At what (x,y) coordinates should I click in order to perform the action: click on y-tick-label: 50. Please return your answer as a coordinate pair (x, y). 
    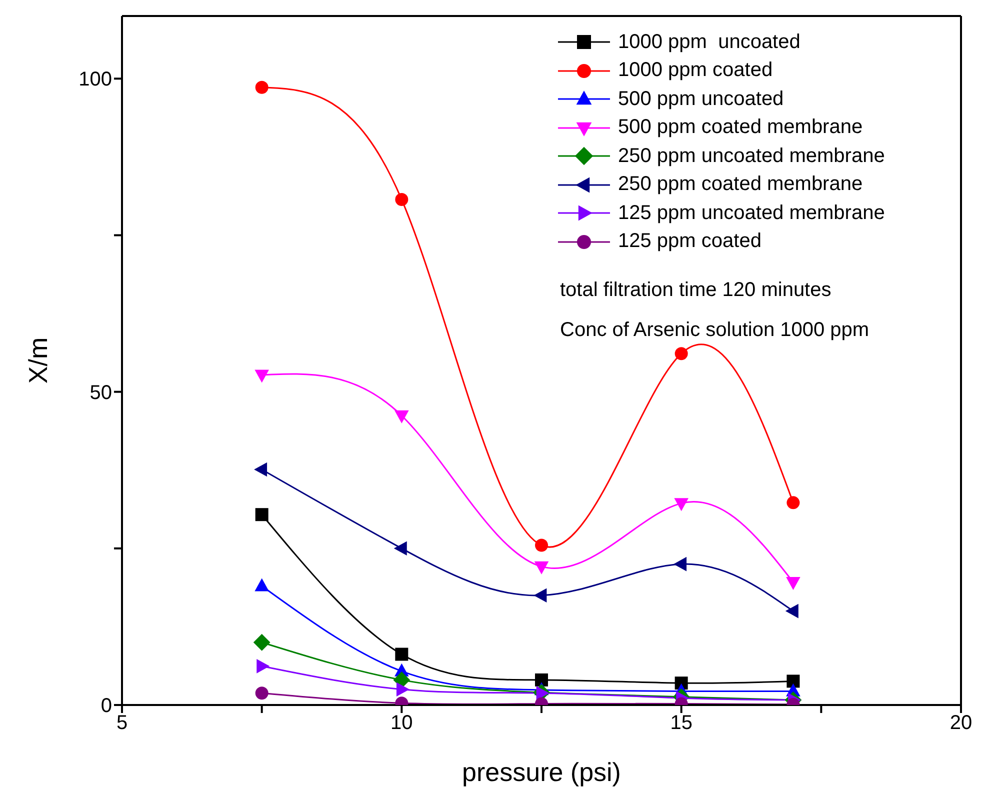
    Looking at the image, I should click on (101, 393).